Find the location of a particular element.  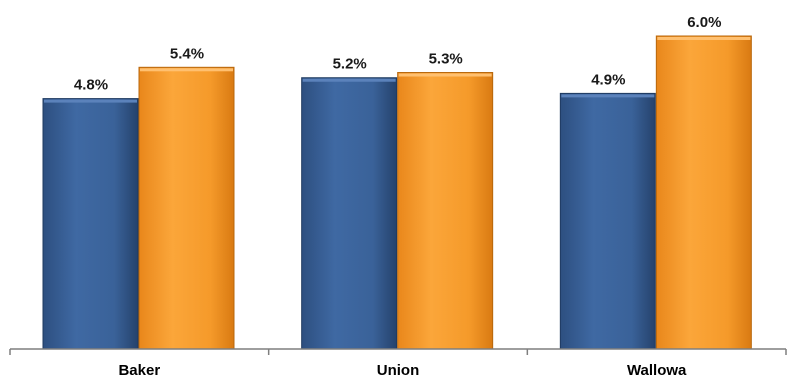

x-tick-label-baker: Baker is located at coordinates (139, 370).